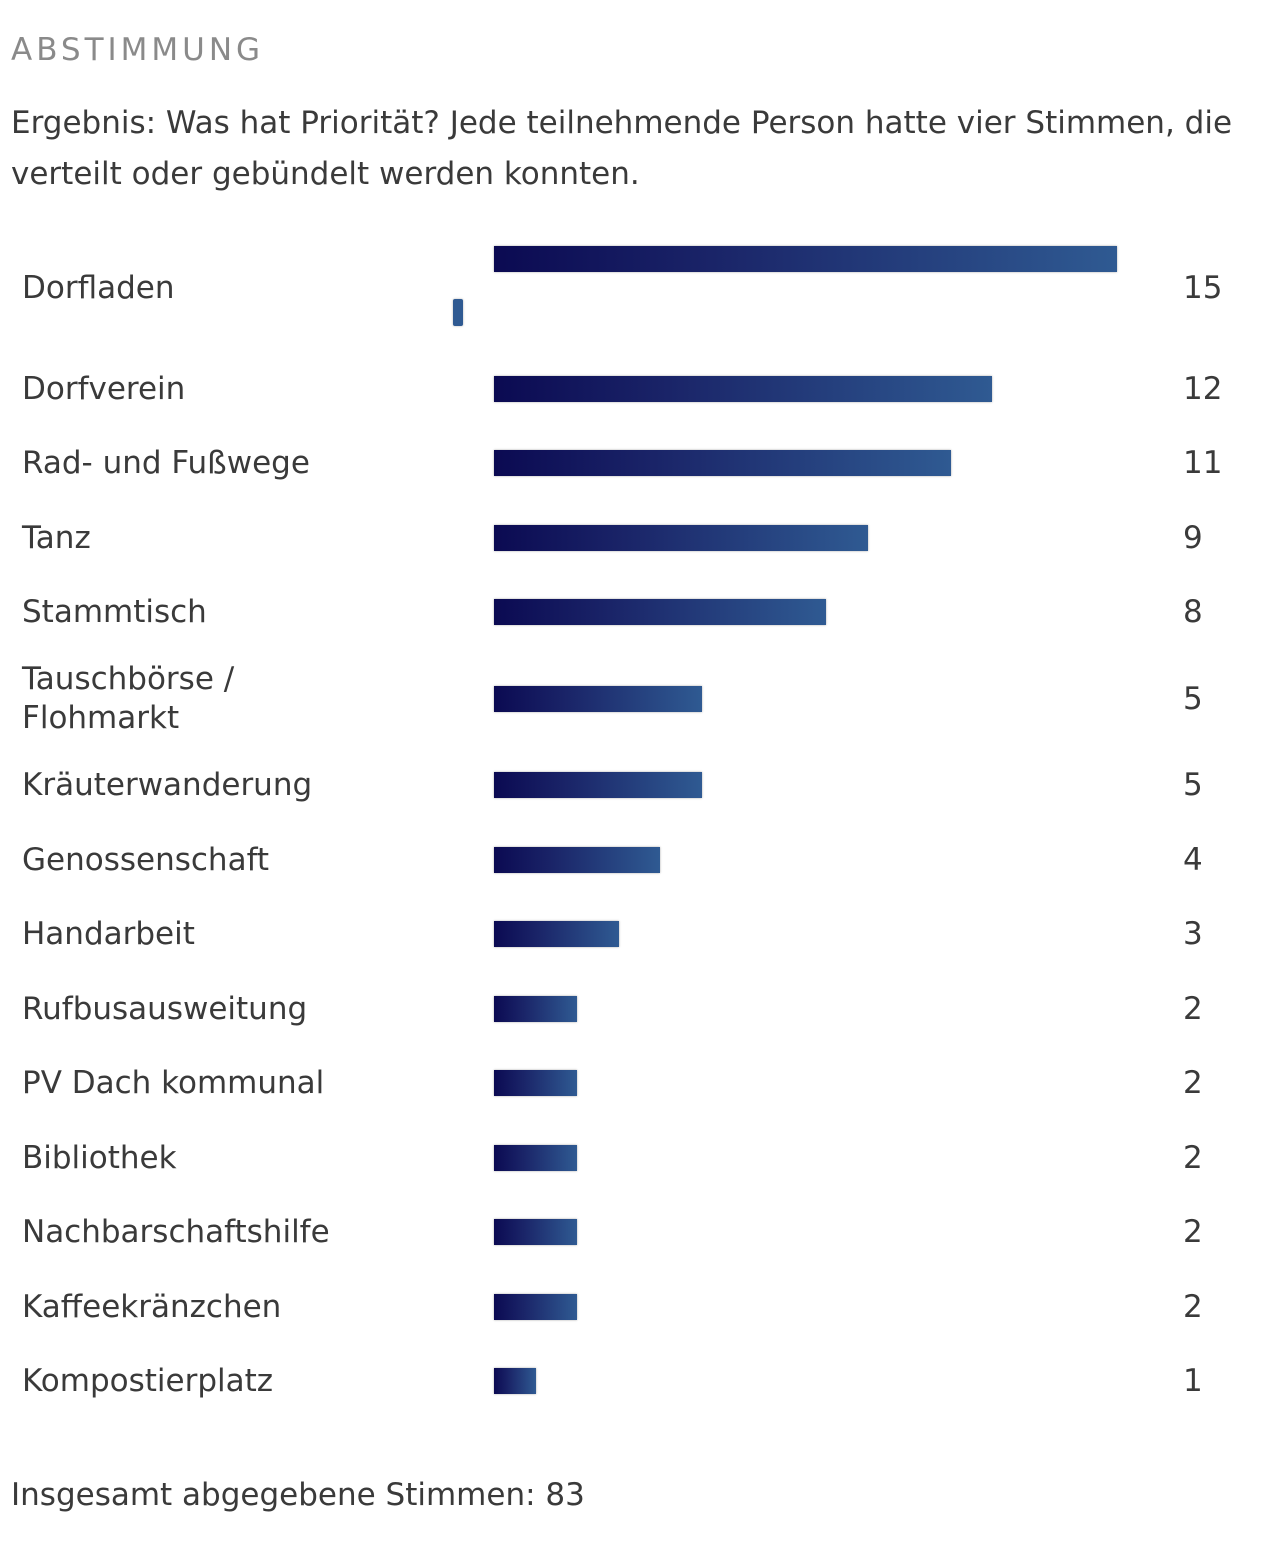  Describe the element at coordinates (298, 1495) in the screenshot. I see `total-votes-text: Insgesamt abgegebene Stimmen: 83` at that location.